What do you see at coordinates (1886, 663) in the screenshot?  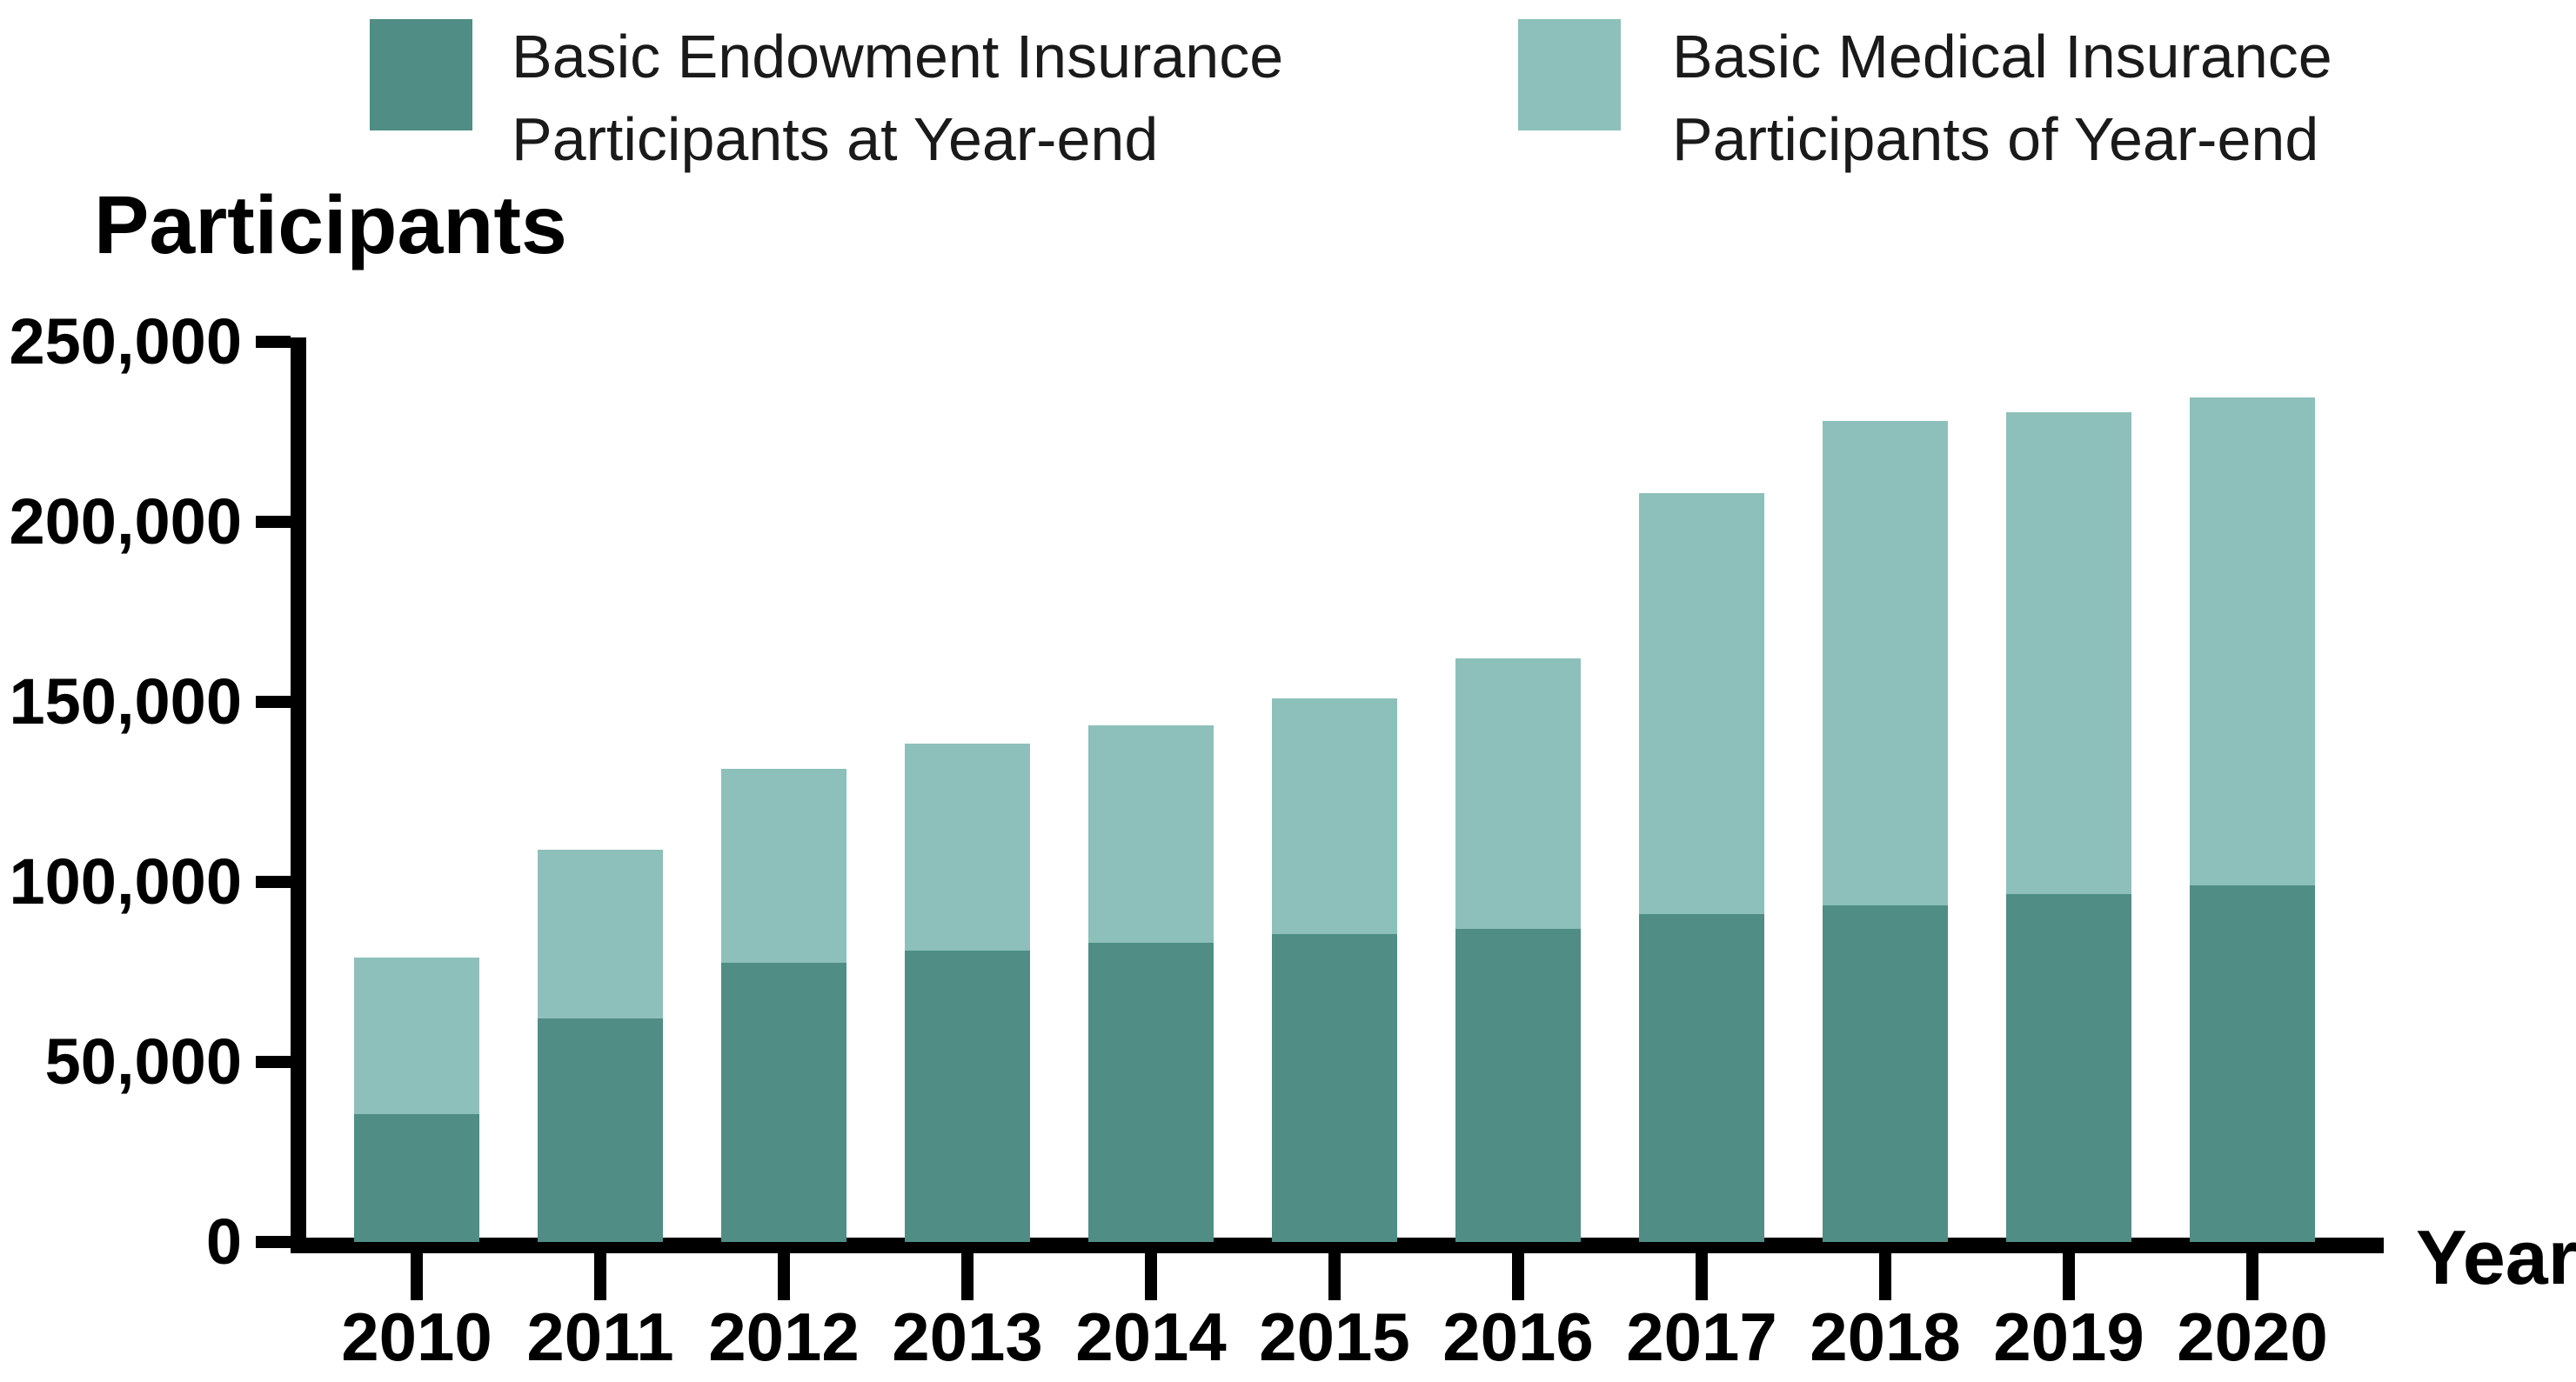 I see `bar-medical-2018` at bounding box center [1886, 663].